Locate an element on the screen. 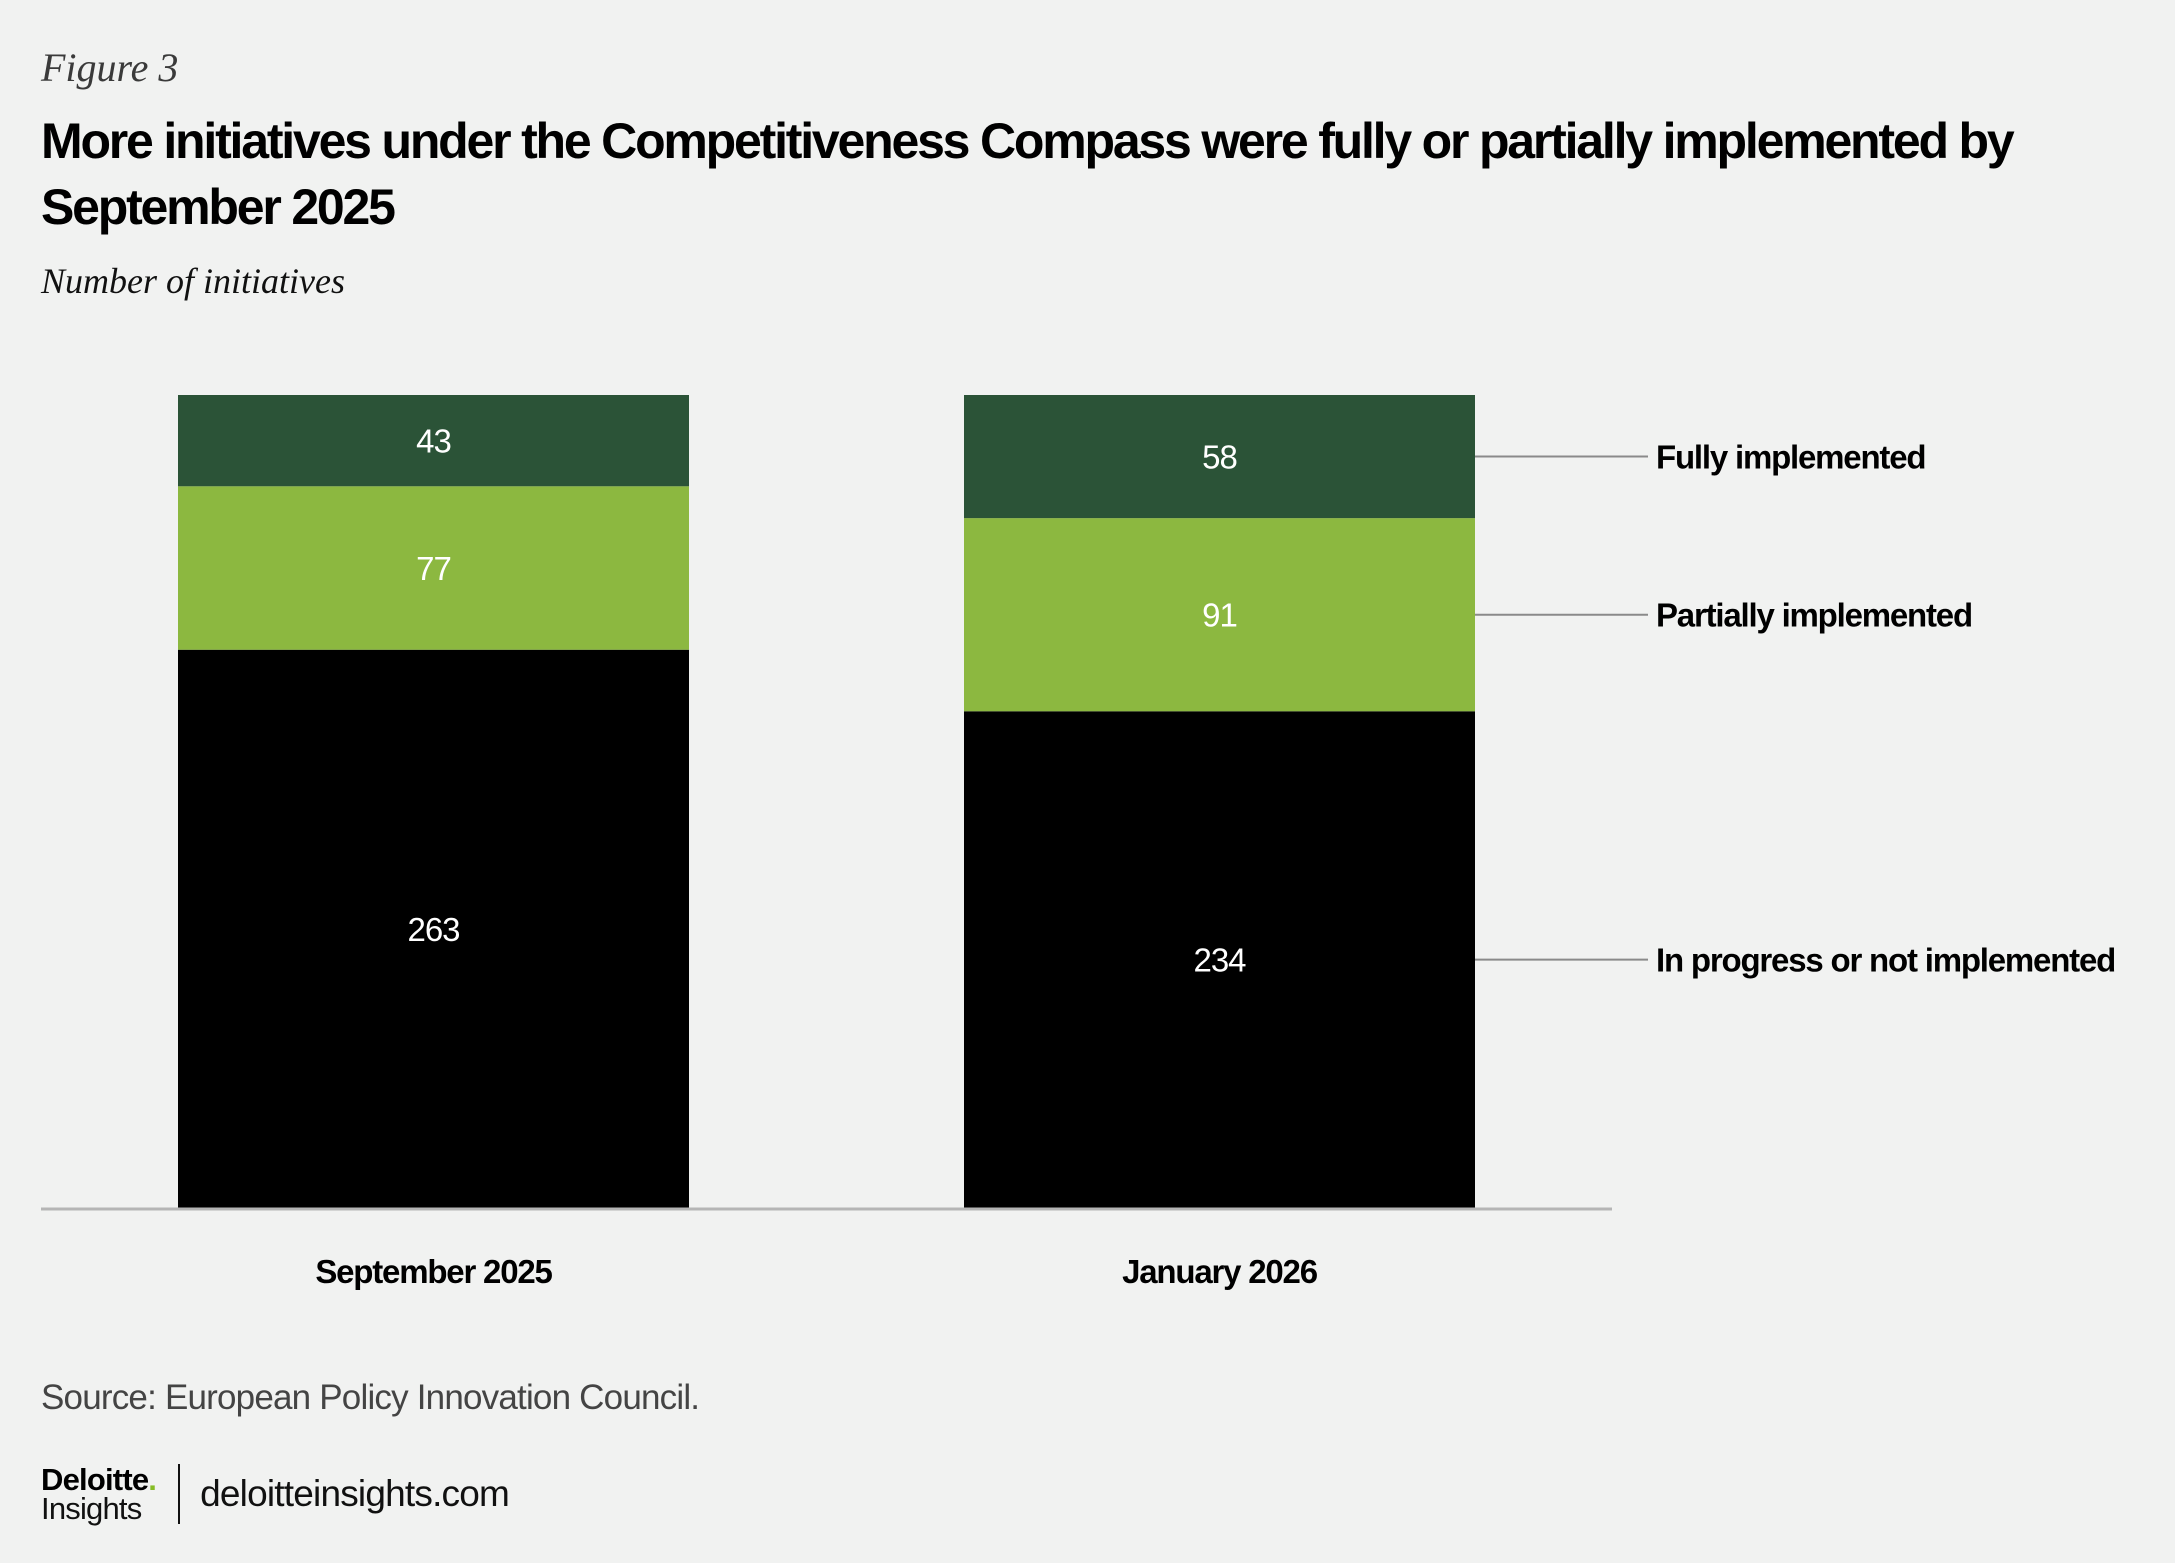 This screenshot has width=2175, height=1563. data-label-fully-implemented-january-2026: 58 is located at coordinates (1219, 457).